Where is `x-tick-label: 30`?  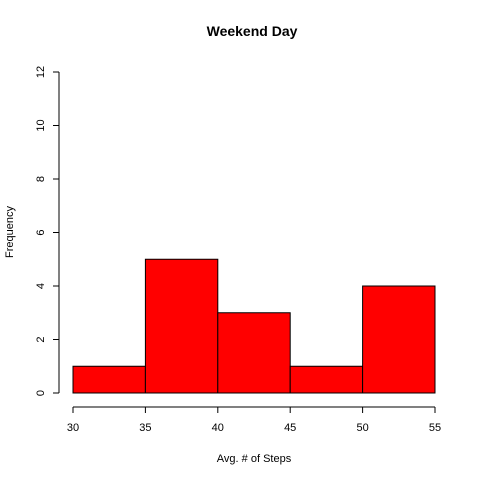
x-tick-label: 30 is located at coordinates (73, 428).